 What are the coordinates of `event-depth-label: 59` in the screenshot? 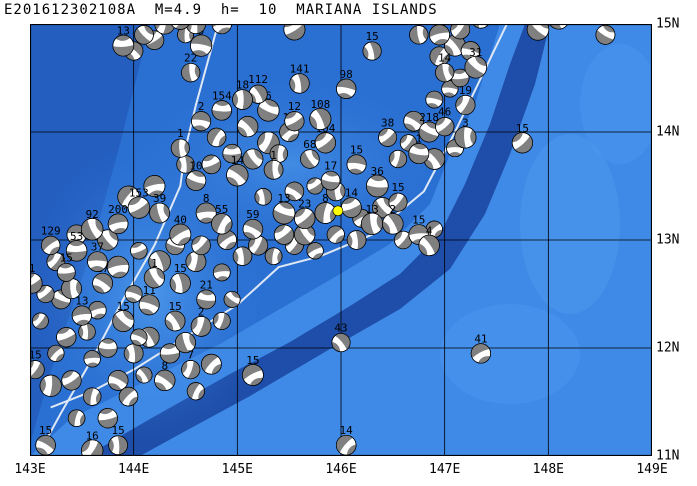 It's located at (252, 214).